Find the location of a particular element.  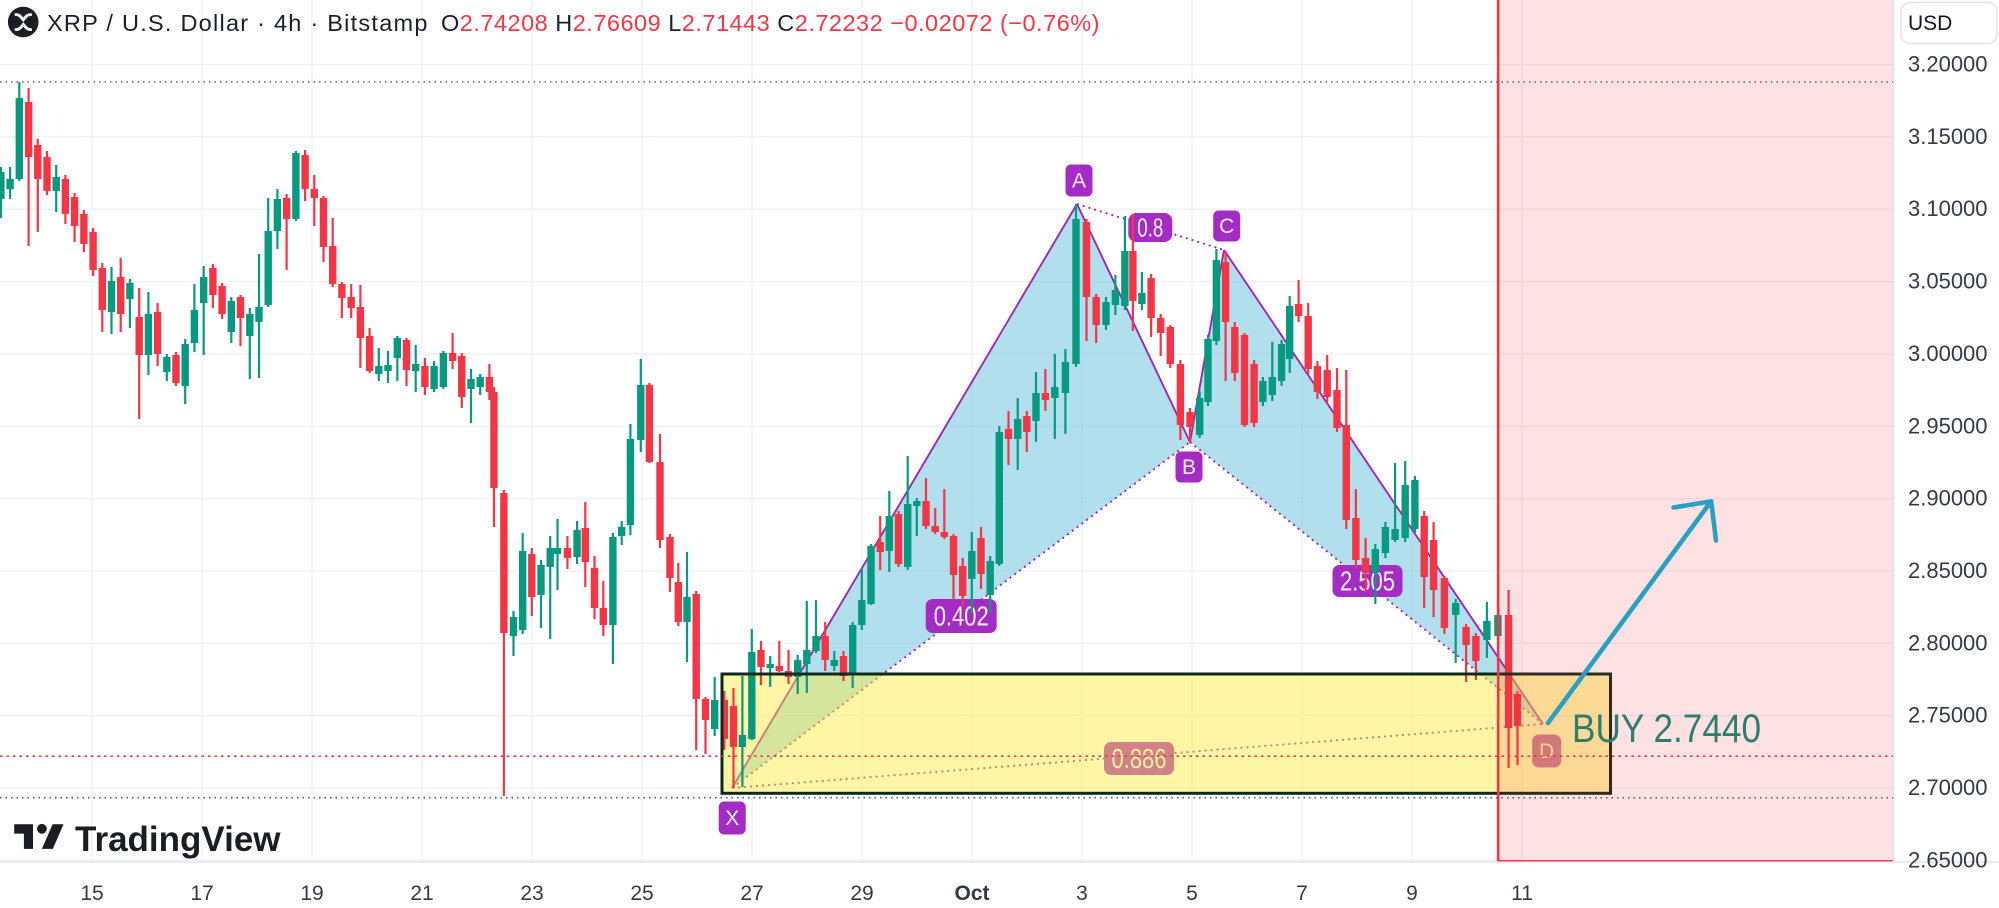

svg-text: X is located at coordinates (732, 818).